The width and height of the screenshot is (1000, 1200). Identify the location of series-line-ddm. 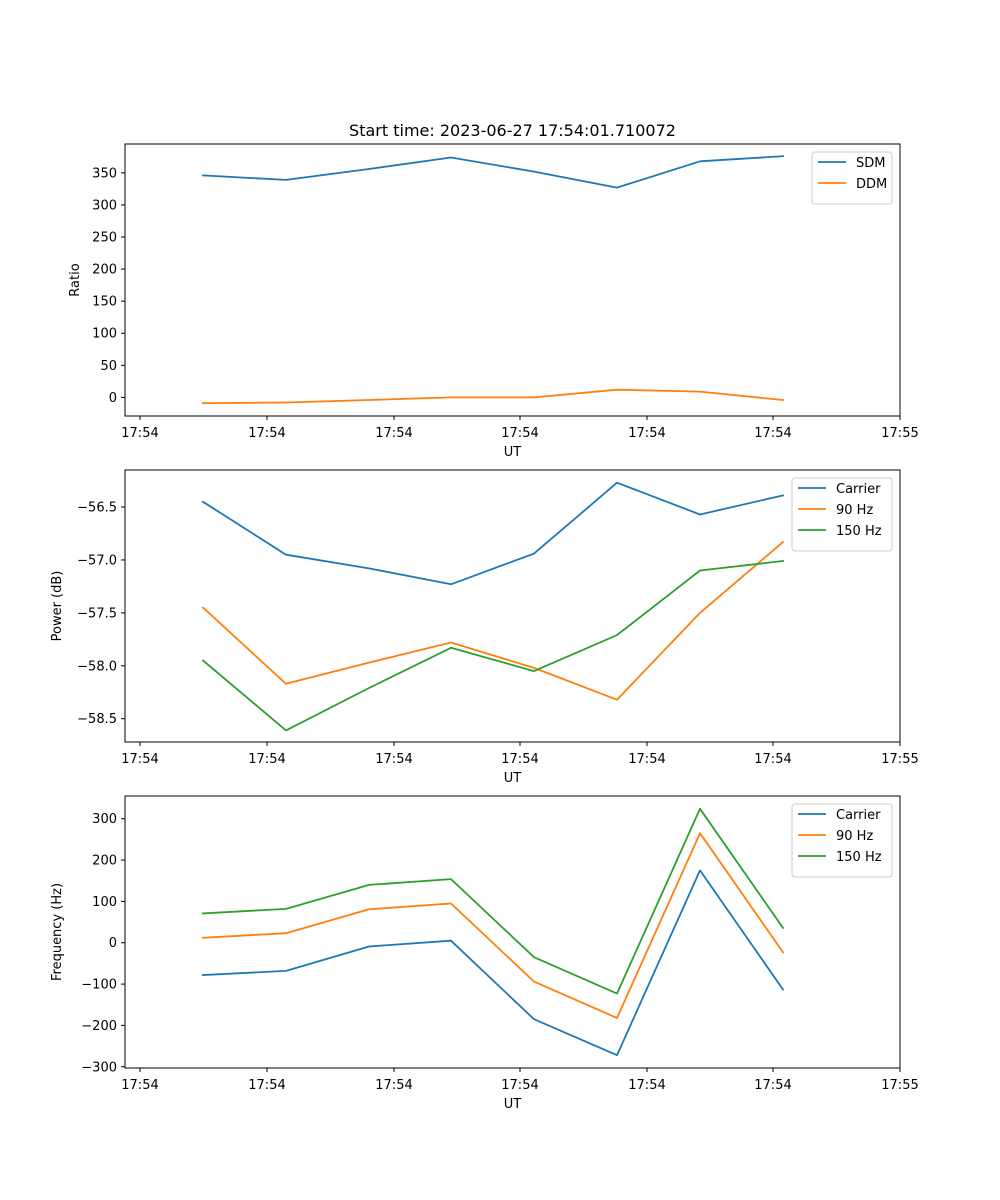
(493, 396).